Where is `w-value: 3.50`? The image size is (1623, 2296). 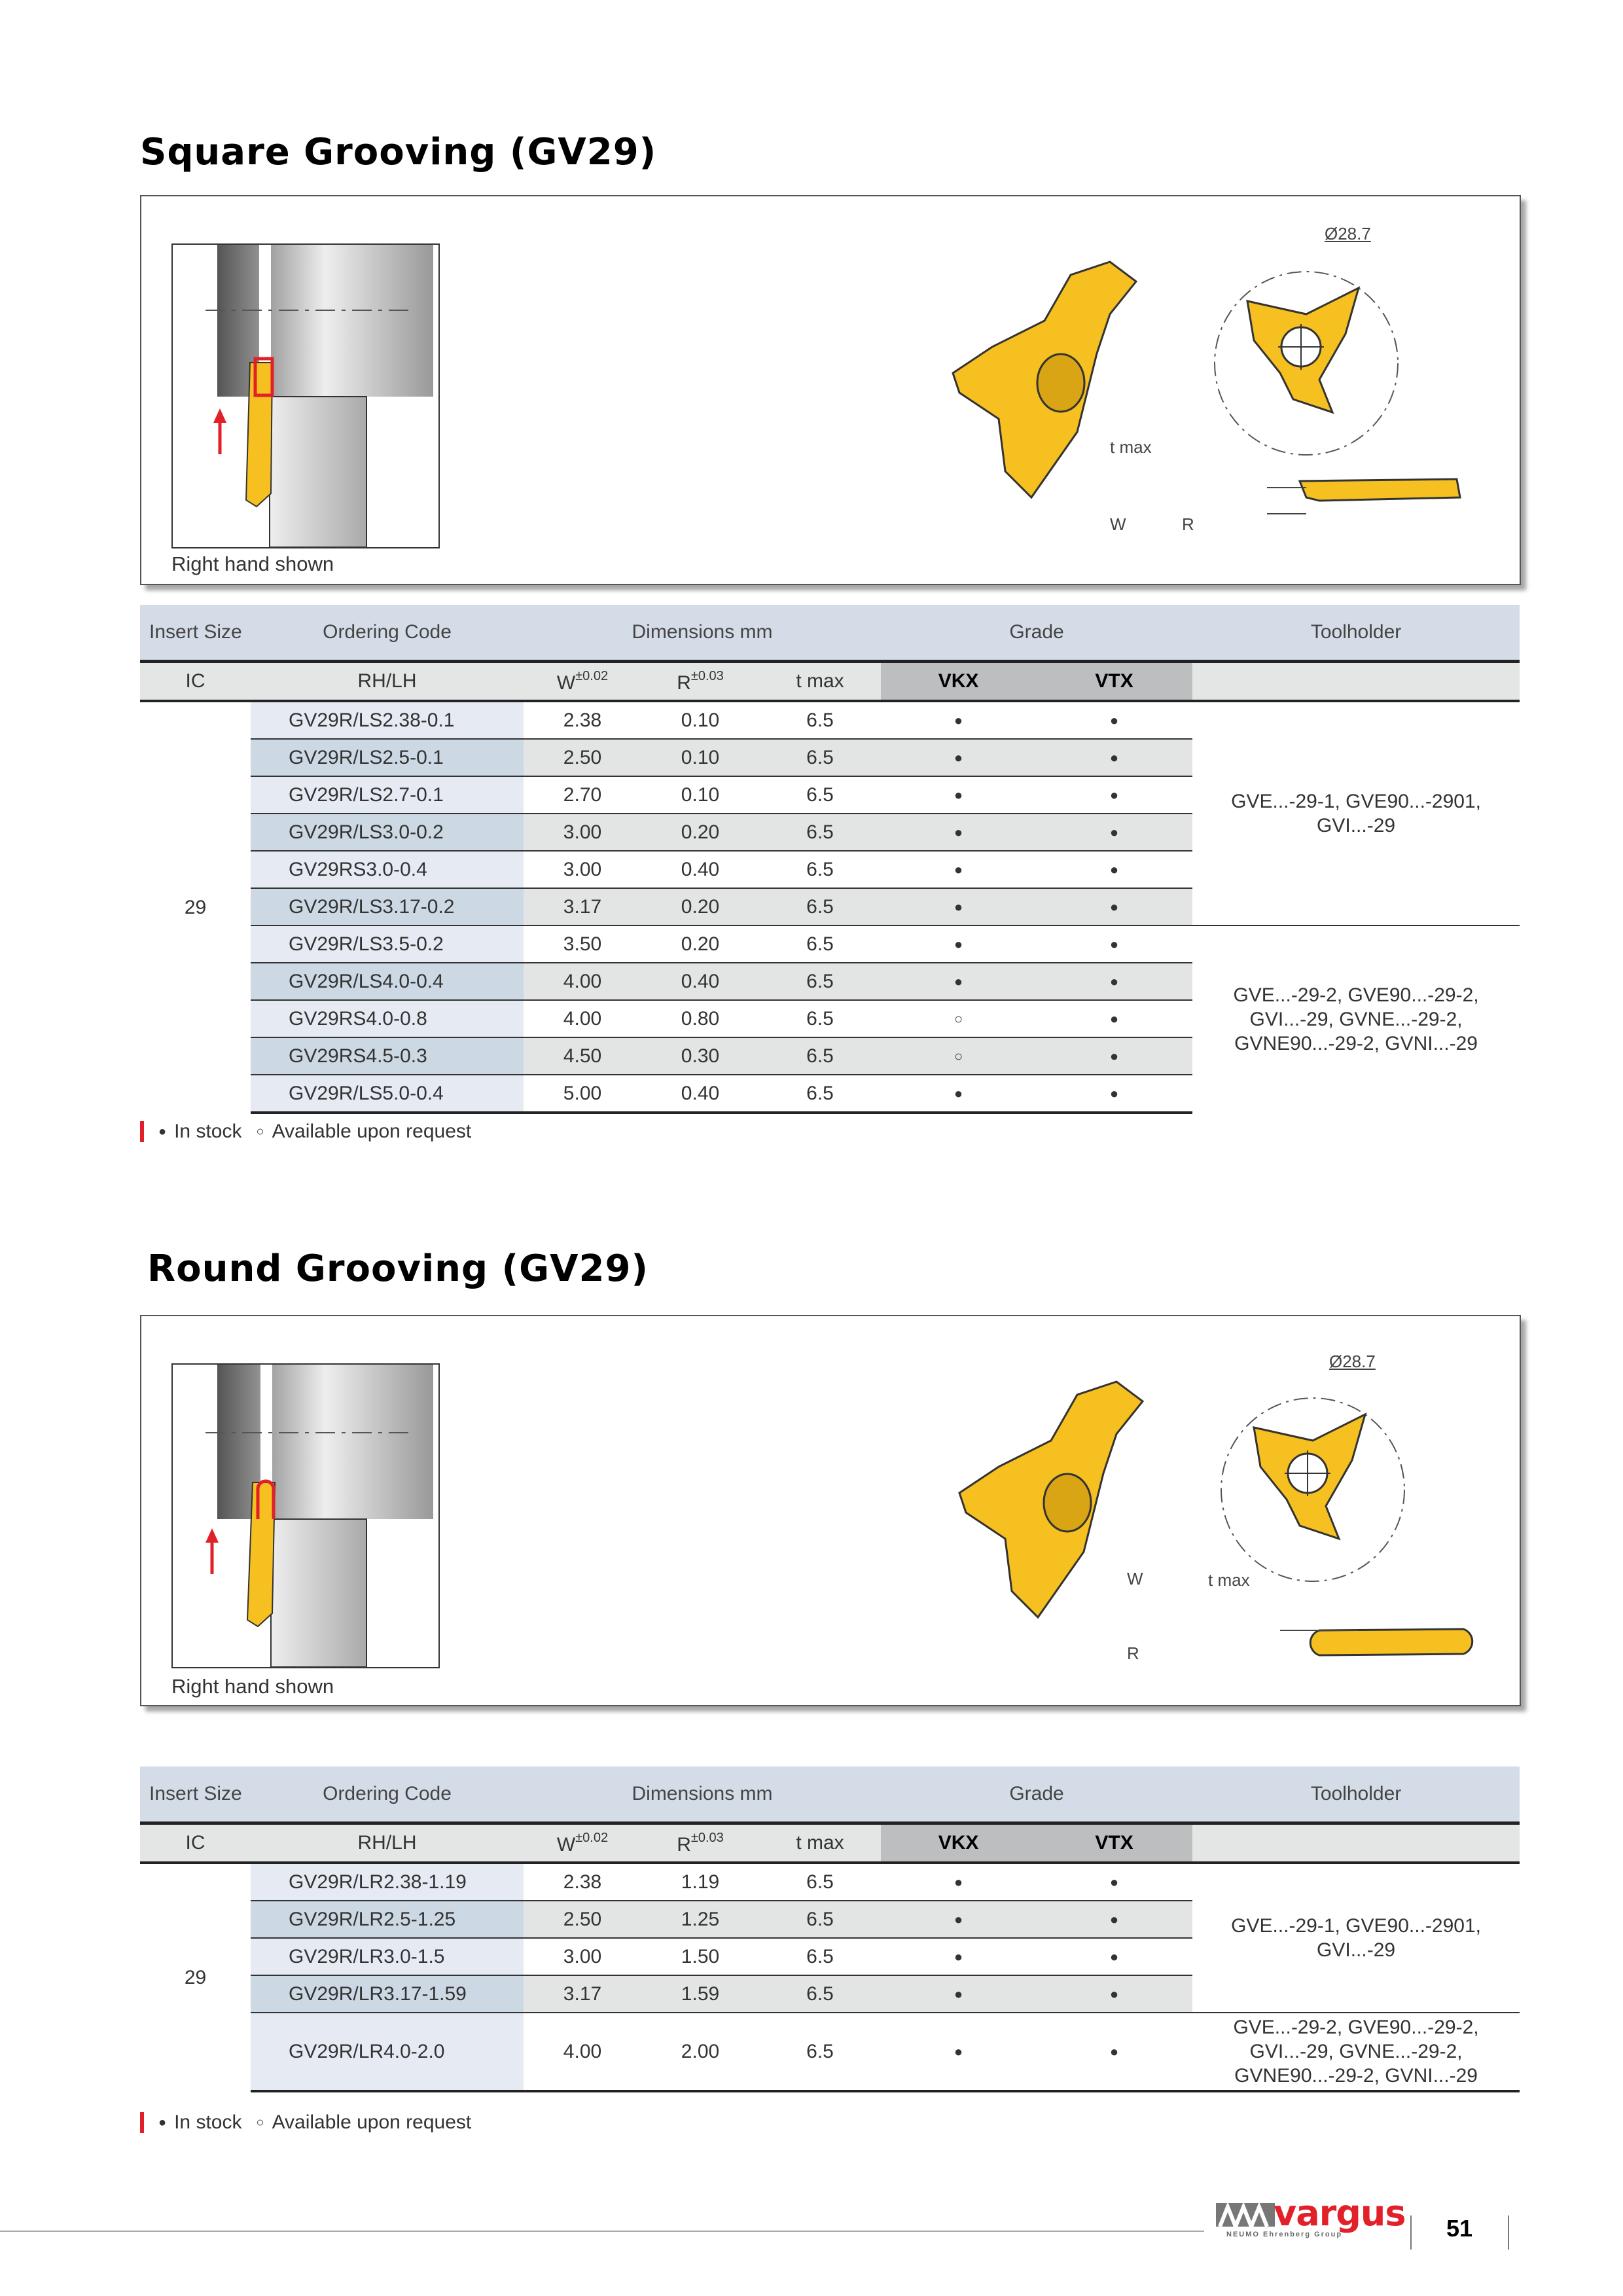
w-value: 3.50 is located at coordinates (582, 944).